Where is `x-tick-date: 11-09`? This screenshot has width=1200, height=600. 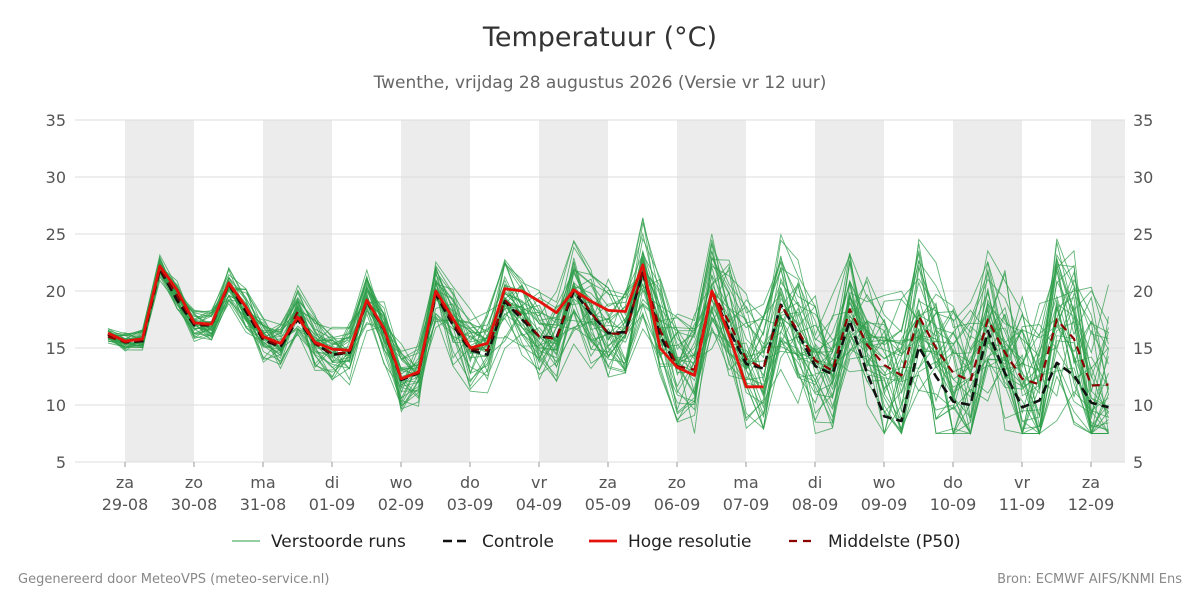
x-tick-date: 11-09 is located at coordinates (1022, 504).